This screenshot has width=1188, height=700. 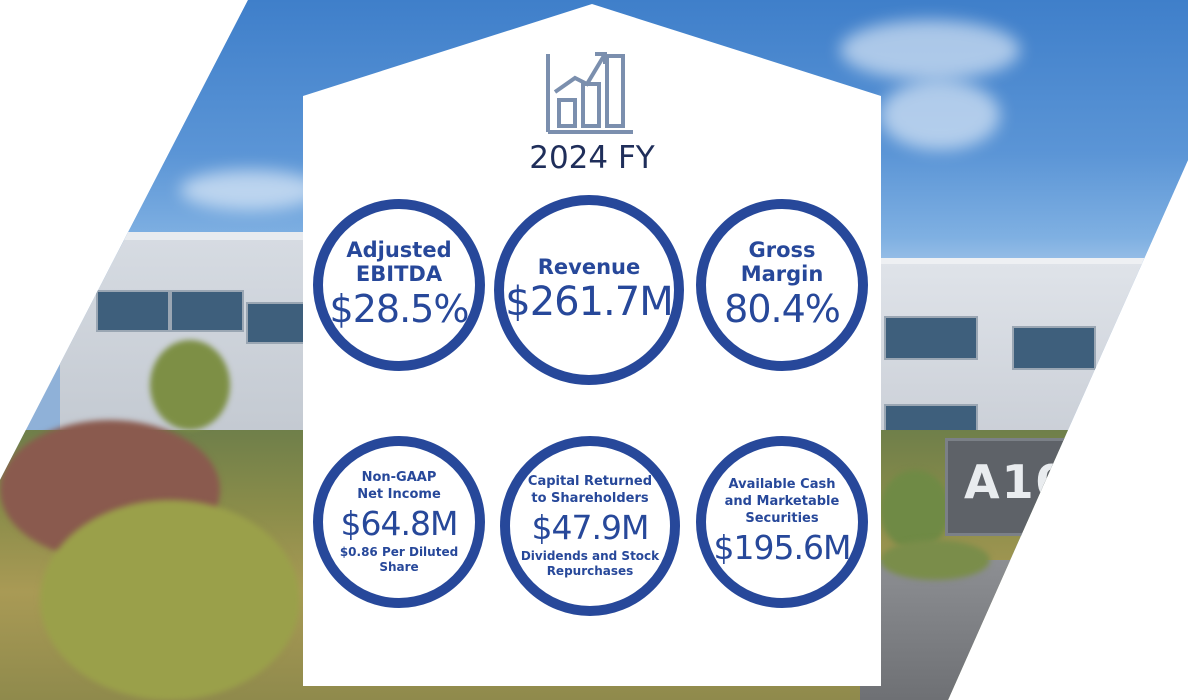 I want to click on metric-value: $28.5%, so click(x=399, y=309).